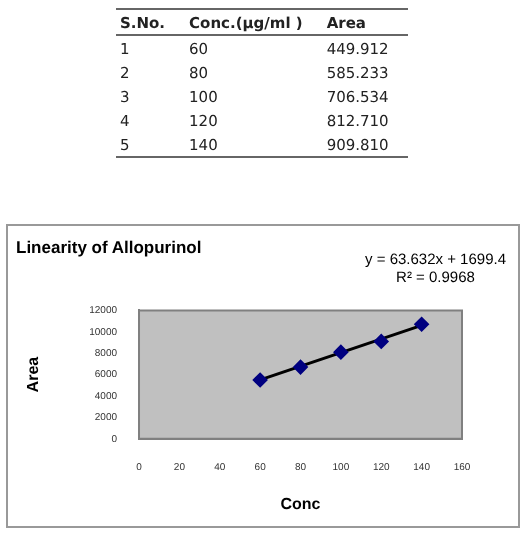 This screenshot has width=526, height=544. What do you see at coordinates (301, 503) in the screenshot?
I see `x-axis-title: Conc` at bounding box center [301, 503].